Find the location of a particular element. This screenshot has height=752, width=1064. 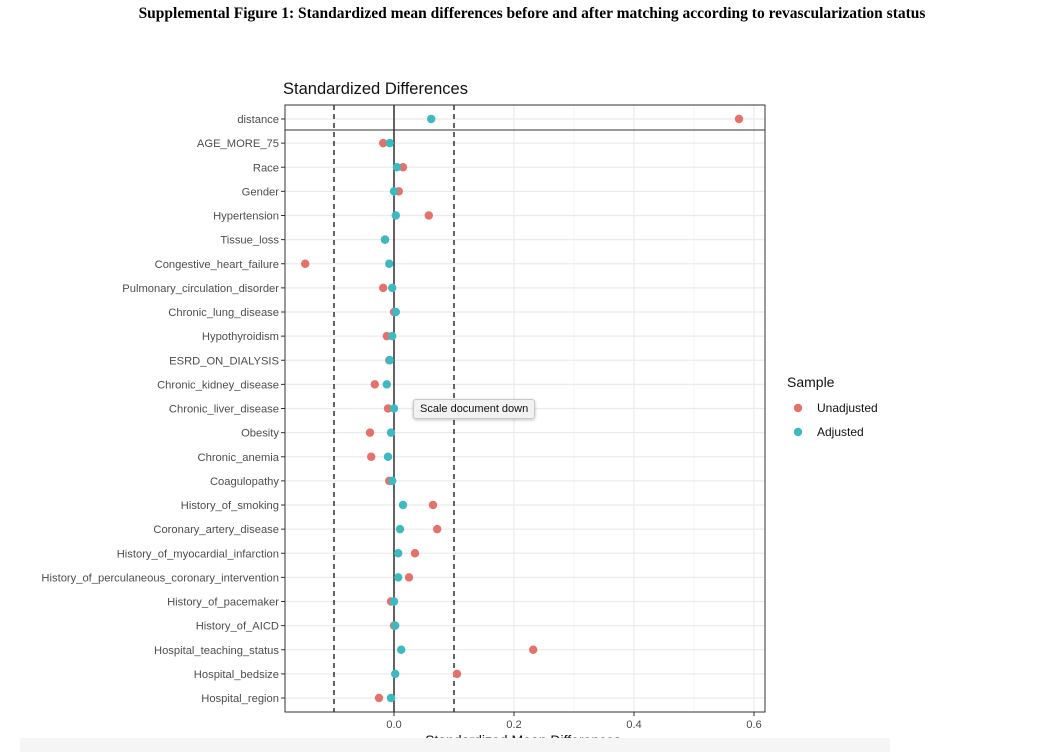

y-tick-label: Tissue_loss is located at coordinates (249, 241).